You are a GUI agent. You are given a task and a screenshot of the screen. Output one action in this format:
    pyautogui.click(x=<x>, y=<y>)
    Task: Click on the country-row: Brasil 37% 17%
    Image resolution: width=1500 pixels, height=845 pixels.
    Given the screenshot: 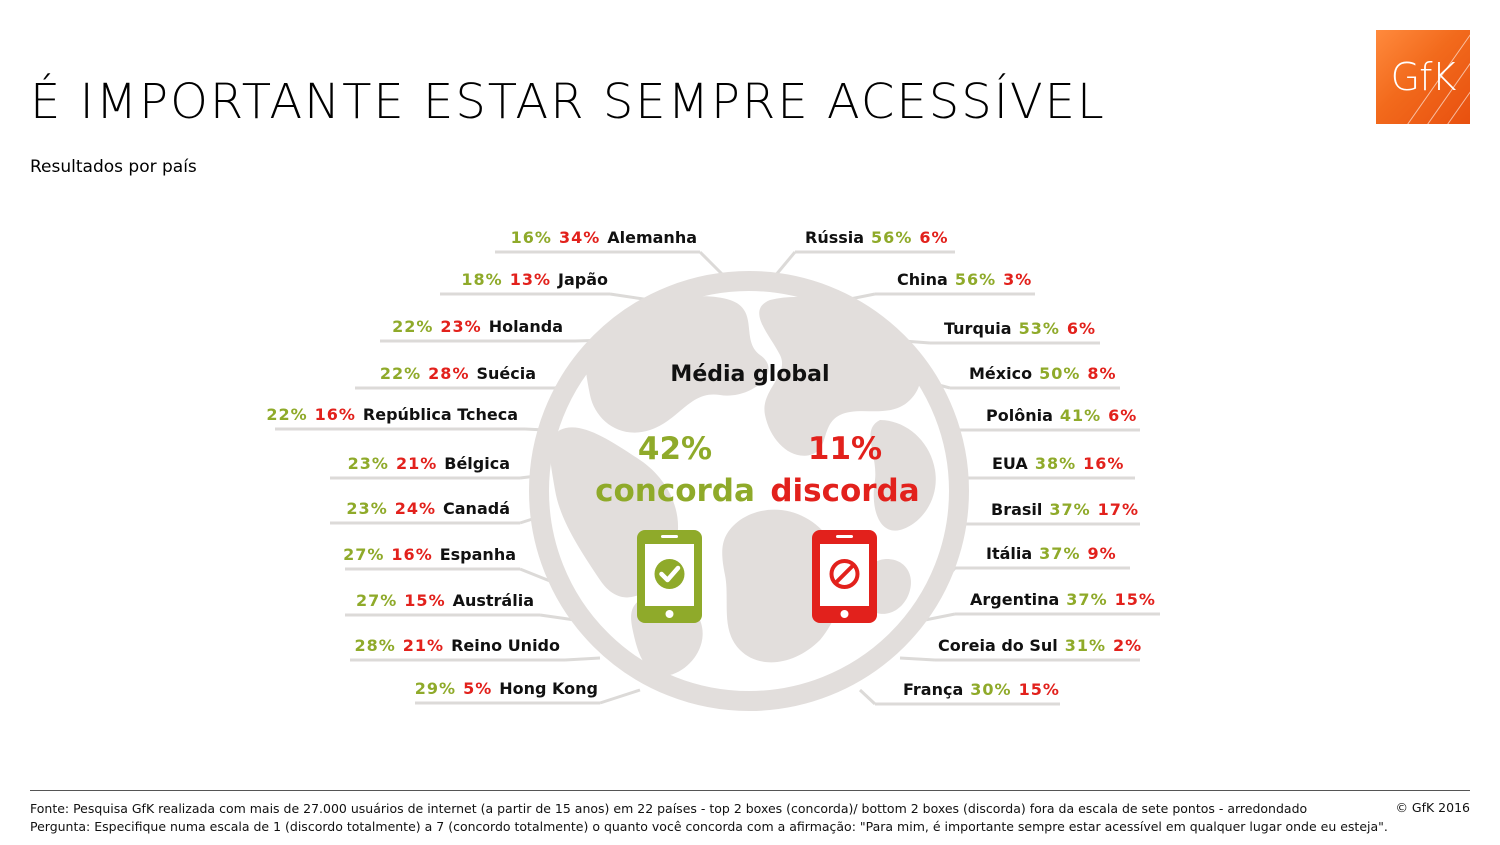 What is the action you would take?
    pyautogui.click(x=1065, y=510)
    